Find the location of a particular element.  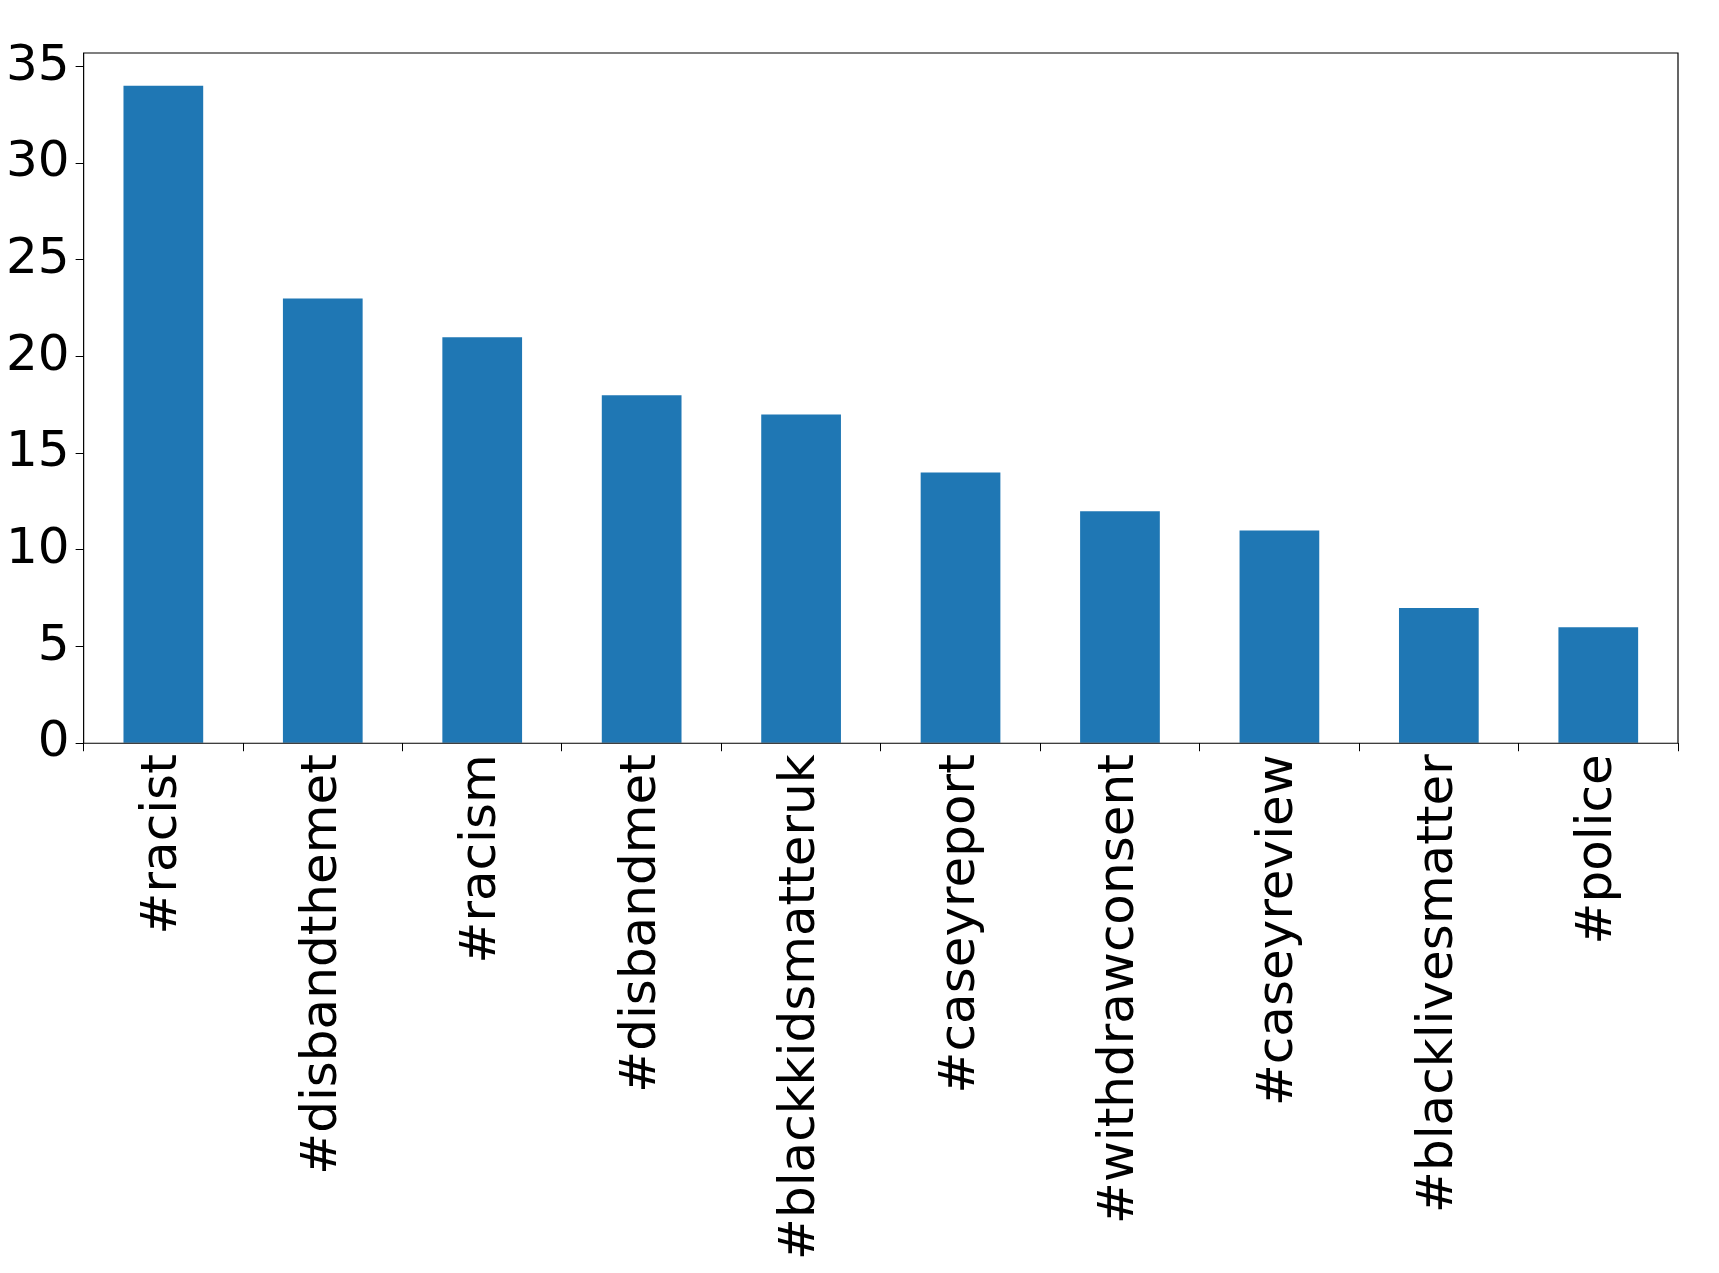

x-tick-label: #racism is located at coordinates (478, 859).